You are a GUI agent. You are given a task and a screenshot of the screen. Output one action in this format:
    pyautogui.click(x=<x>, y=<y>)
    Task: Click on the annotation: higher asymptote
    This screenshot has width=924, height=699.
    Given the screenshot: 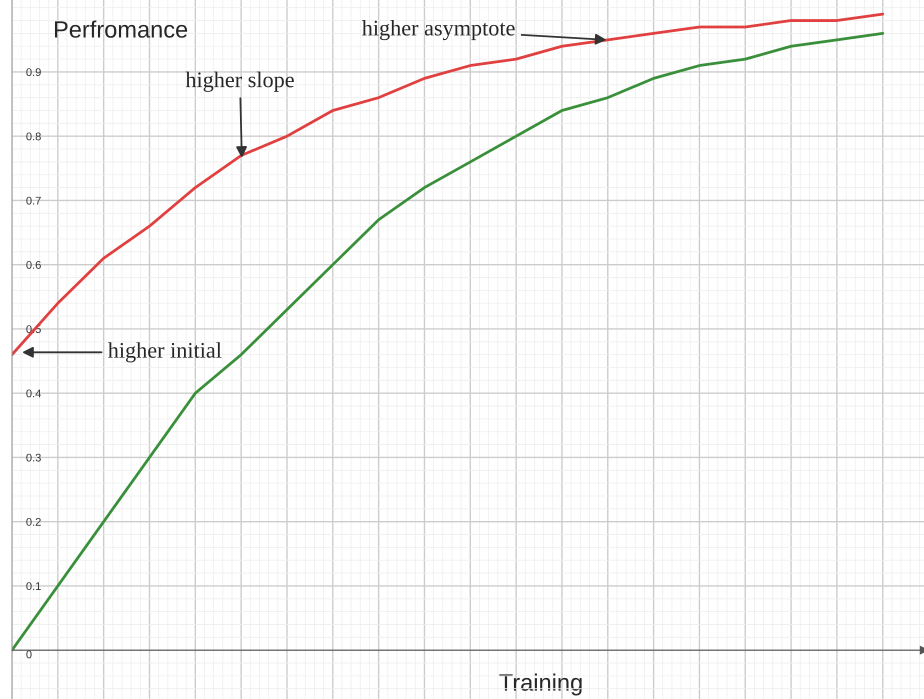 What is the action you would take?
    pyautogui.click(x=438, y=30)
    